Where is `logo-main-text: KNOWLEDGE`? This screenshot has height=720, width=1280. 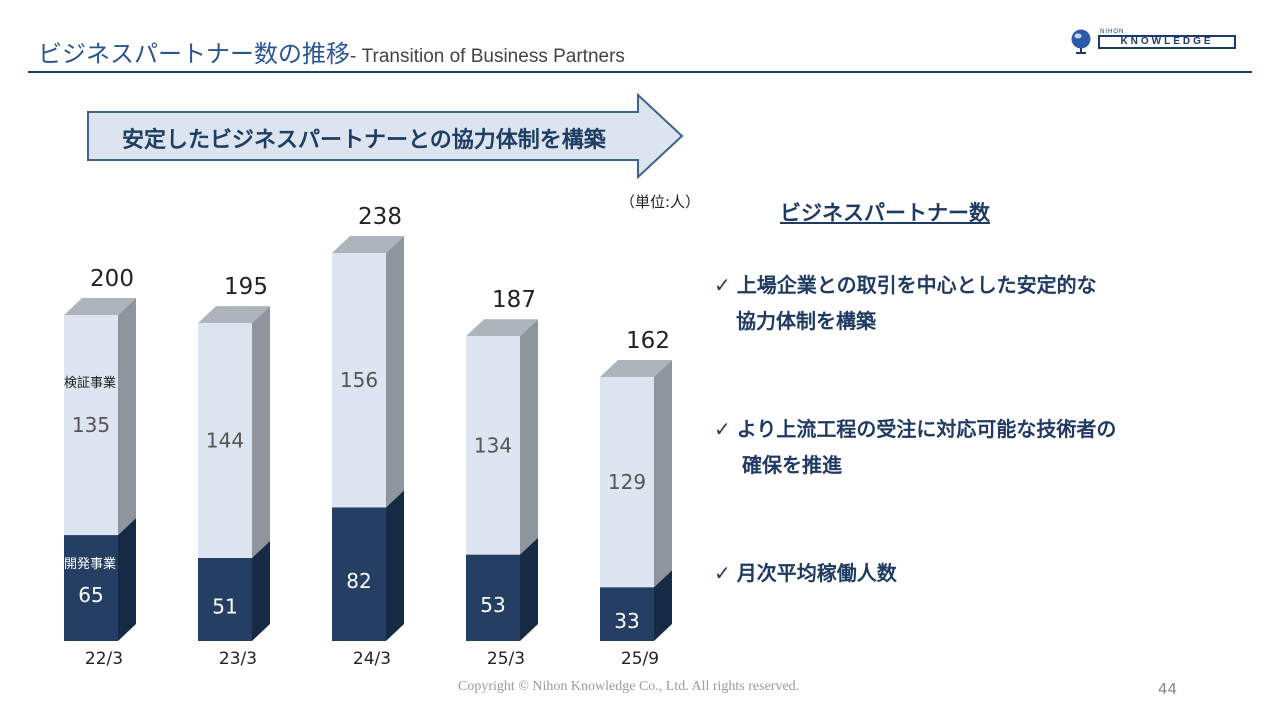 logo-main-text: KNOWLEDGE is located at coordinates (1167, 41).